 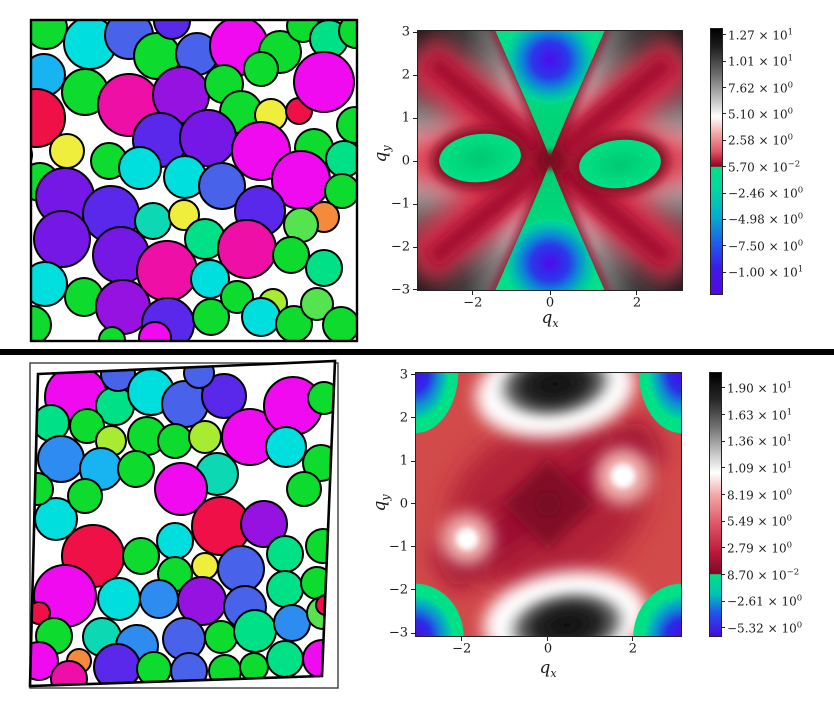 What do you see at coordinates (380, 157) in the screenshot?
I see `y-axis-label-base: q` at bounding box center [380, 157].